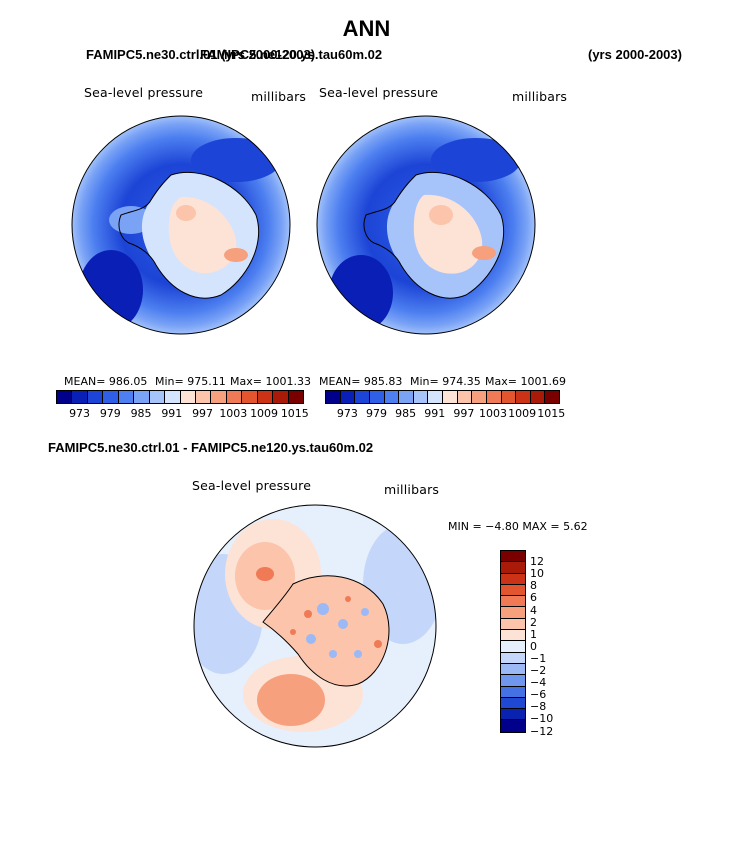  I want to click on colorbar-level-label: −12, so click(542, 731).